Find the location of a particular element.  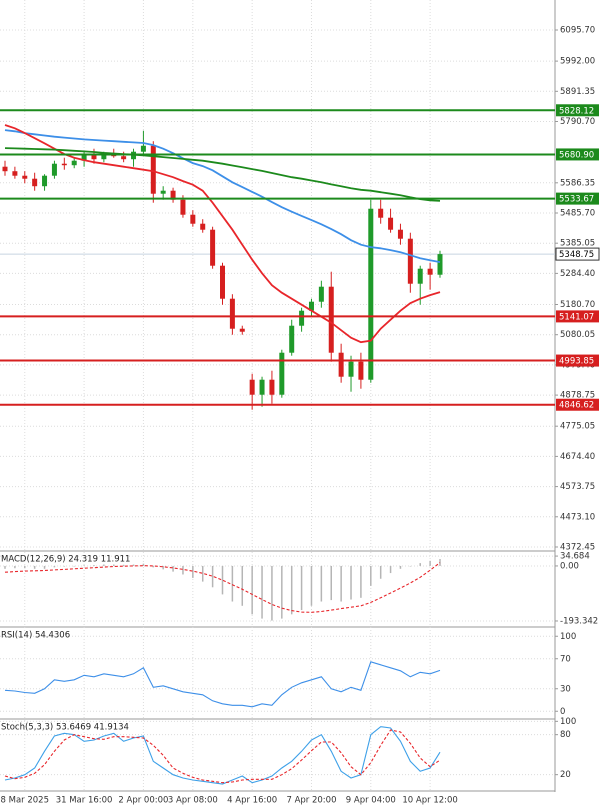

indicator-line is located at coordinates (222, 587).